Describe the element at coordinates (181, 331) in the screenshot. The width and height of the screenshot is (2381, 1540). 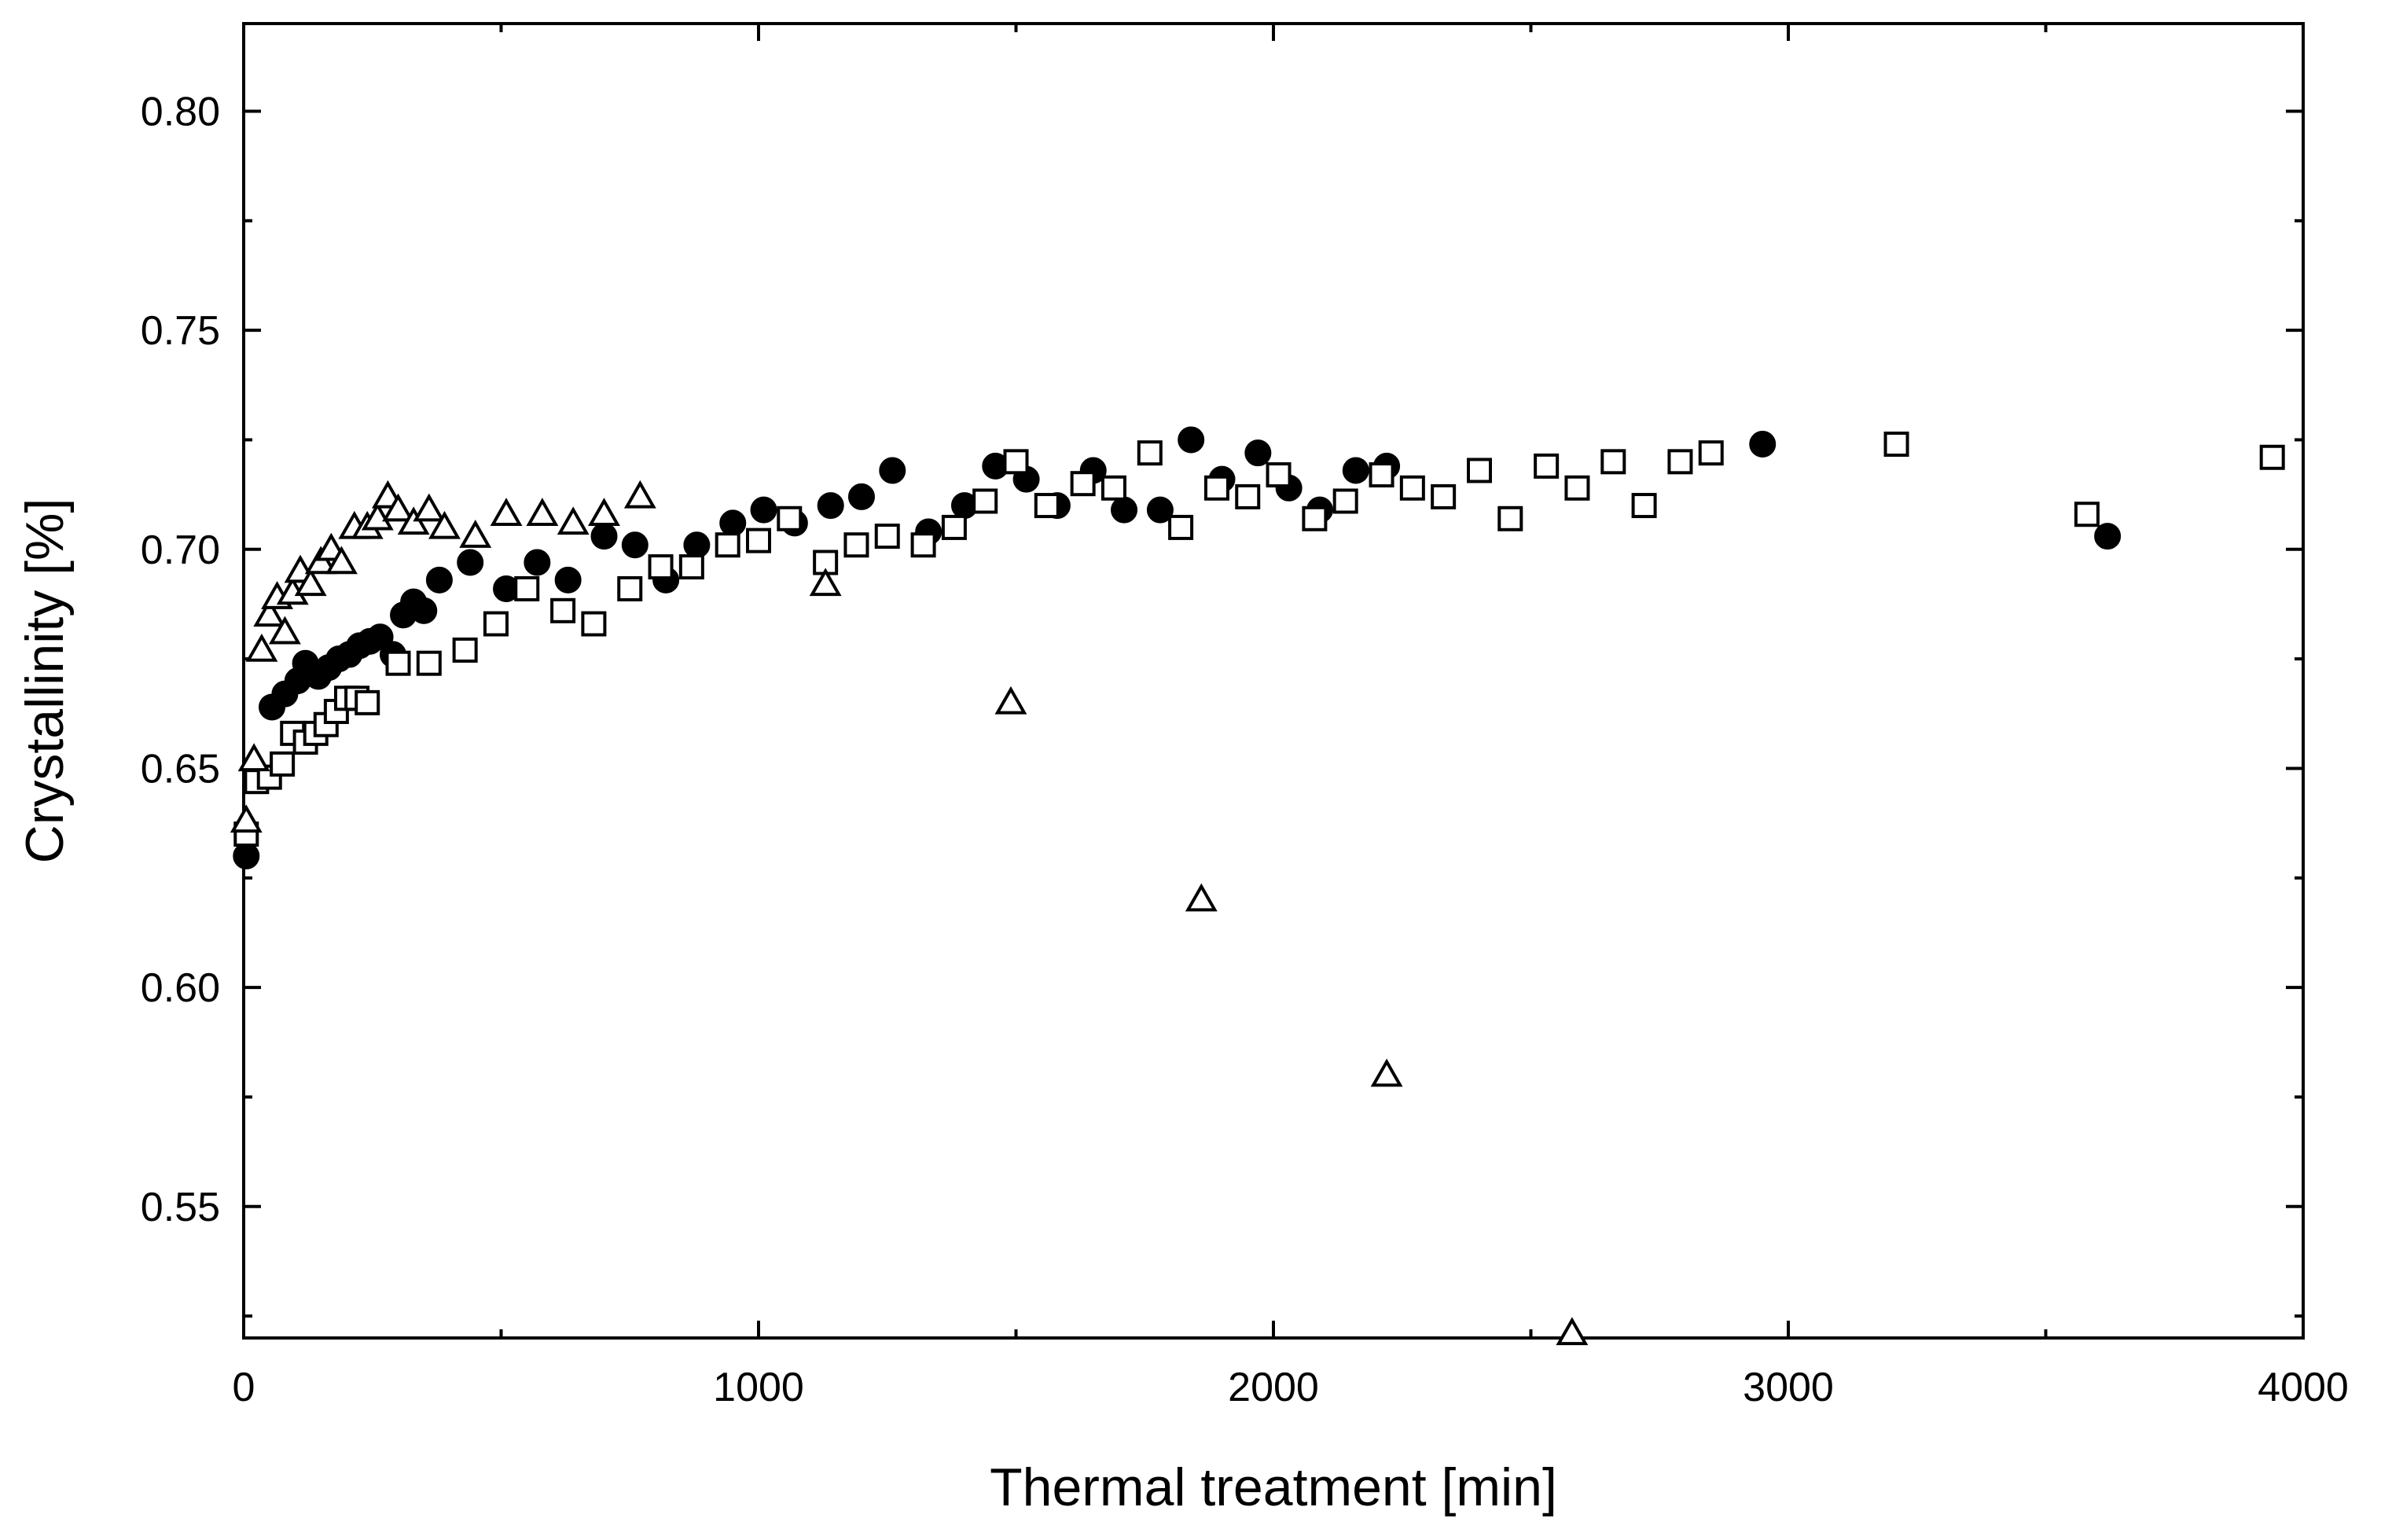
I see `y-tick-label: 0.75` at that location.